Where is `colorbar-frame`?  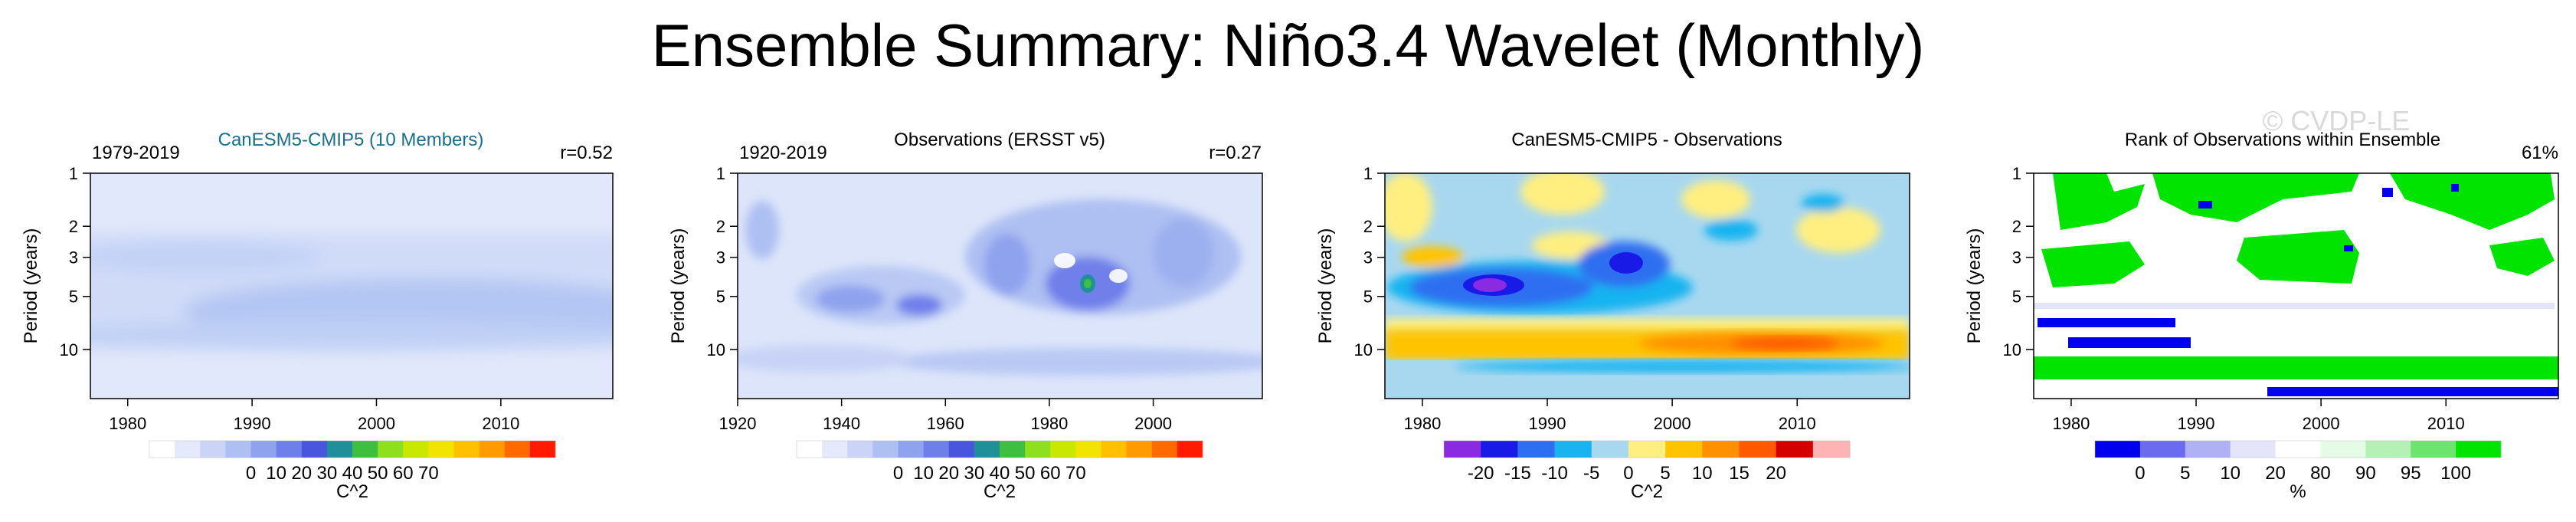 colorbar-frame is located at coordinates (1647, 449).